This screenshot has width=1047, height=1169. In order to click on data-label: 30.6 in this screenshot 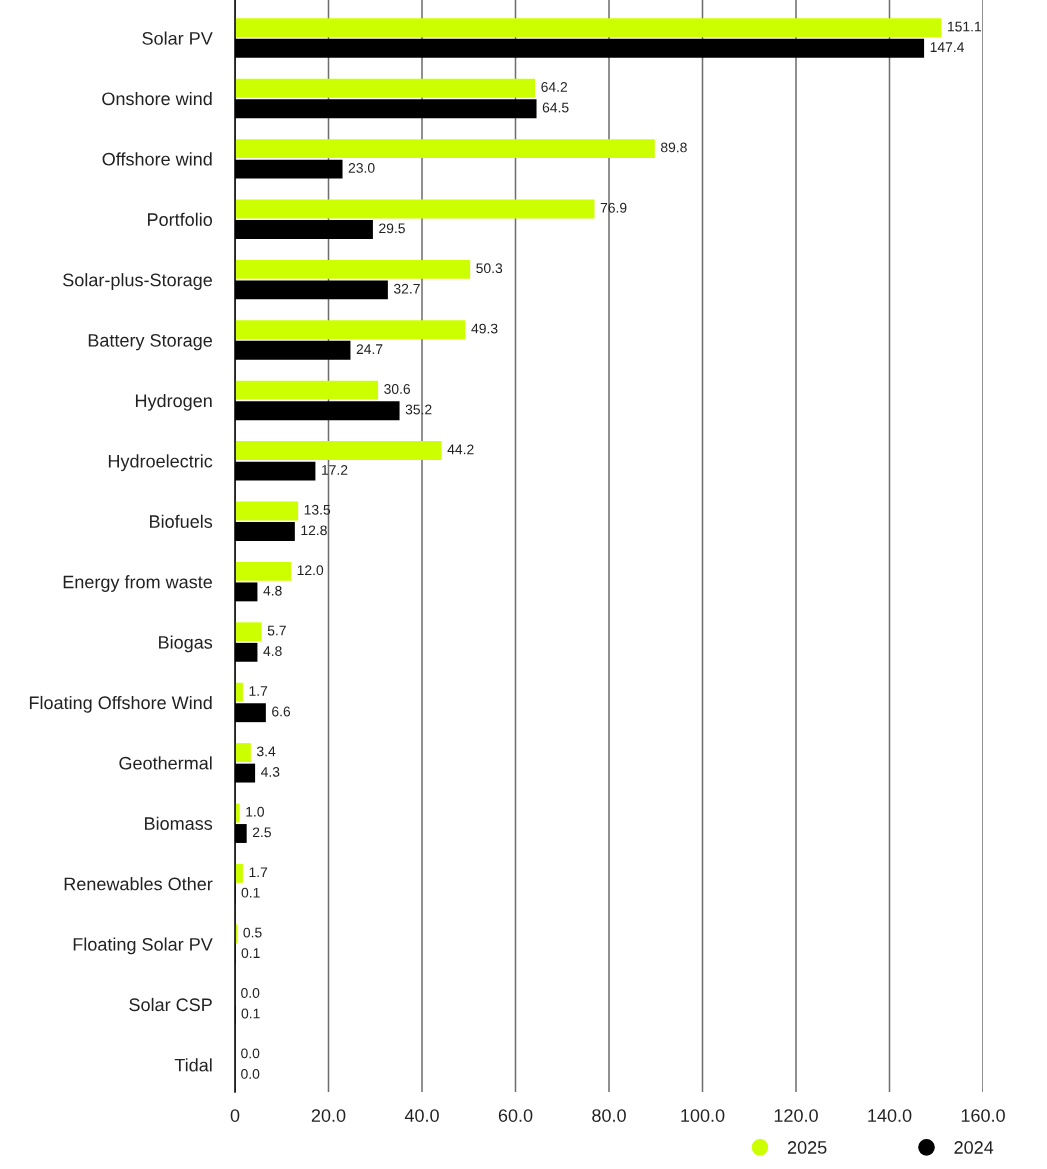, I will do `click(397, 389)`.